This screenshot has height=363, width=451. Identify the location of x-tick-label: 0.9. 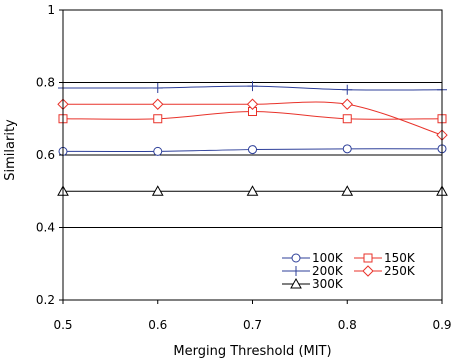
(441, 325).